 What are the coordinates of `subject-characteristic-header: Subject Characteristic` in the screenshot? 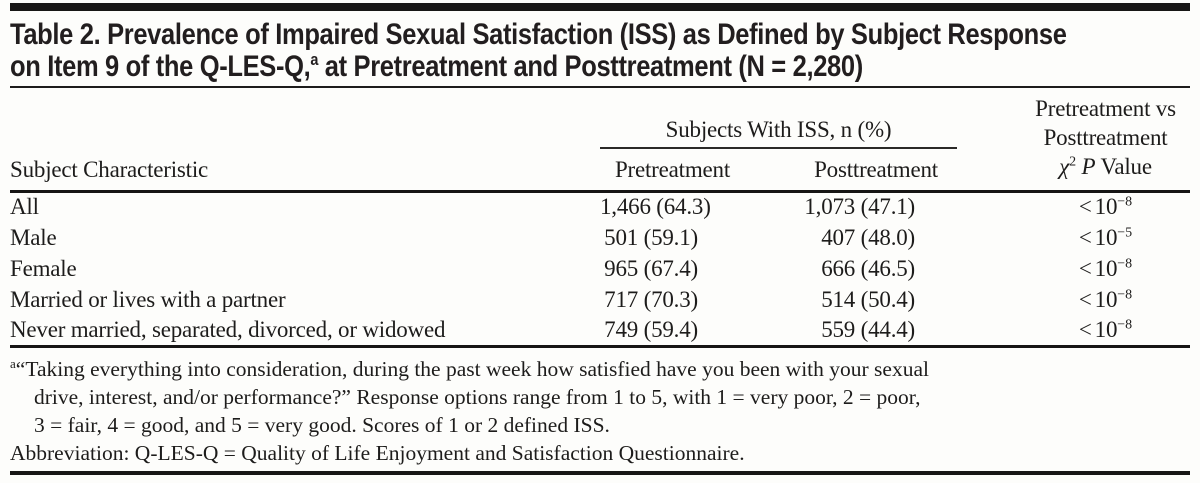 It's located at (305, 140).